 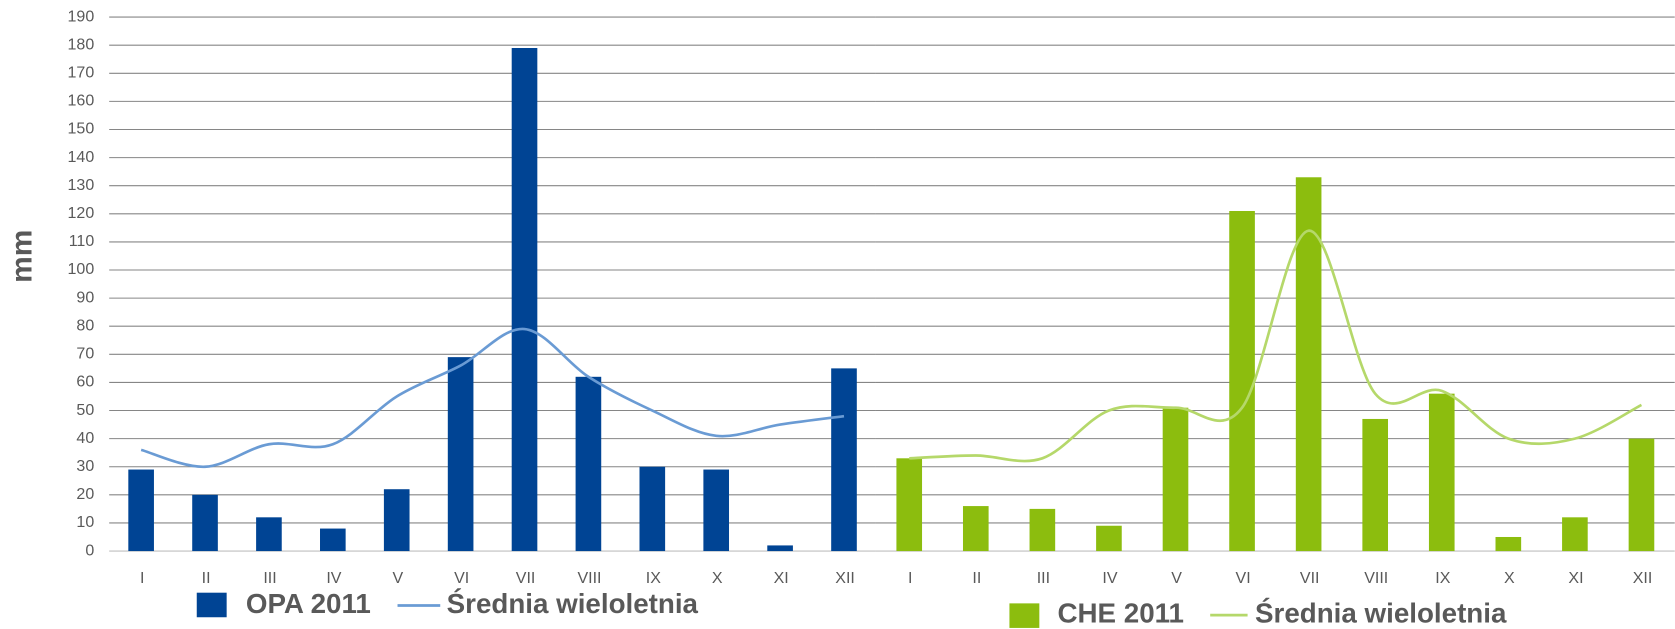 What do you see at coordinates (308, 603) in the screenshot?
I see `legend-label: OPA 2011` at bounding box center [308, 603].